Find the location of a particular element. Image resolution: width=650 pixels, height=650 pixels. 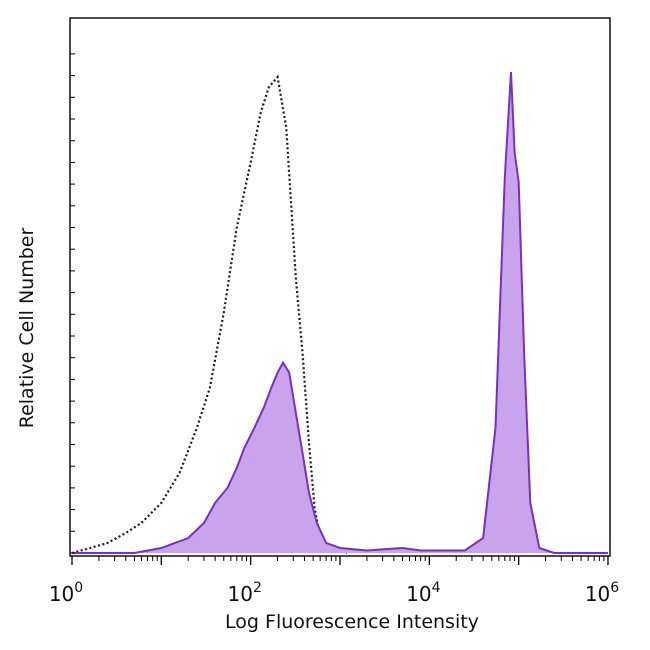

x-axis-title: Log Fluorescence Intensity is located at coordinates (352, 622).